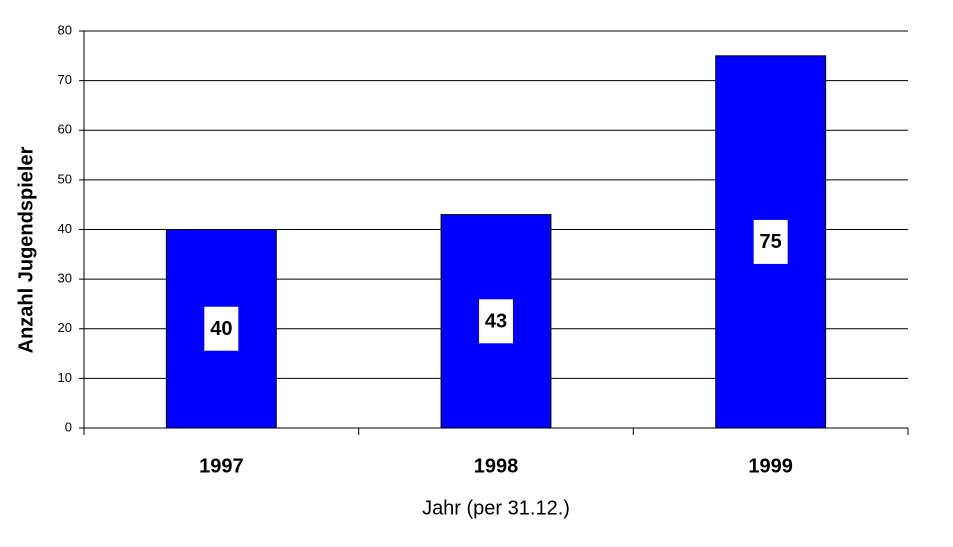 The width and height of the screenshot is (953, 547). What do you see at coordinates (65, 29) in the screenshot?
I see `y-tick-label: 80` at bounding box center [65, 29].